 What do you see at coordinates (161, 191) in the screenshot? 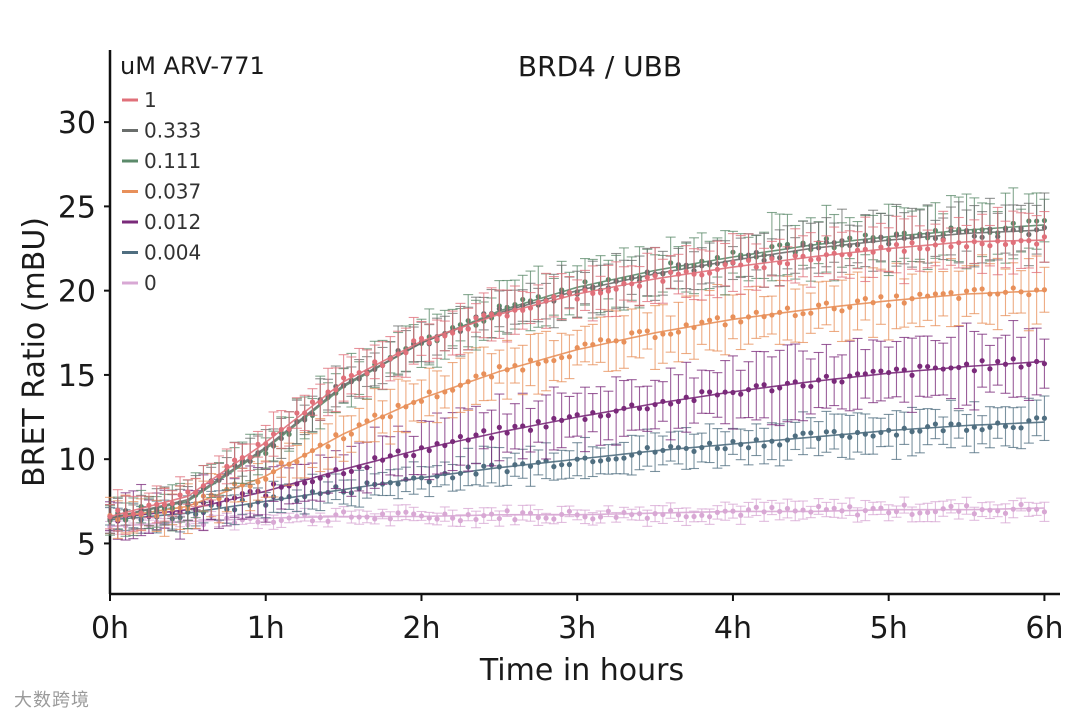
I see `legend: 1 0.333 0.111 0.037 0.012 0.004 0` at bounding box center [161, 191].